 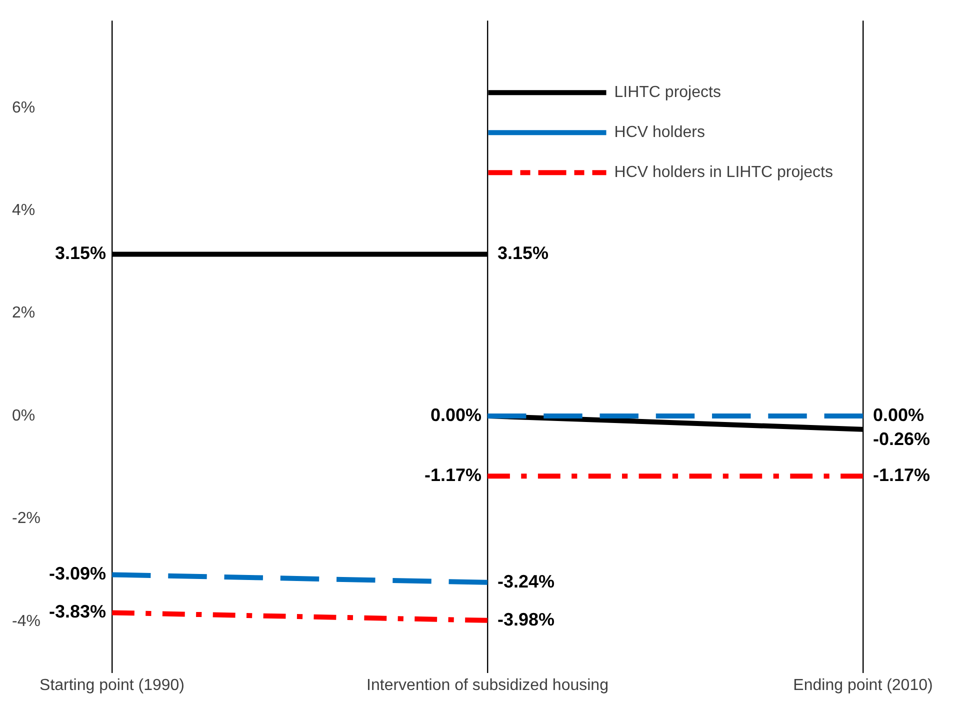 What do you see at coordinates (526, 581) in the screenshot?
I see `data-label: -3.24%` at bounding box center [526, 581].